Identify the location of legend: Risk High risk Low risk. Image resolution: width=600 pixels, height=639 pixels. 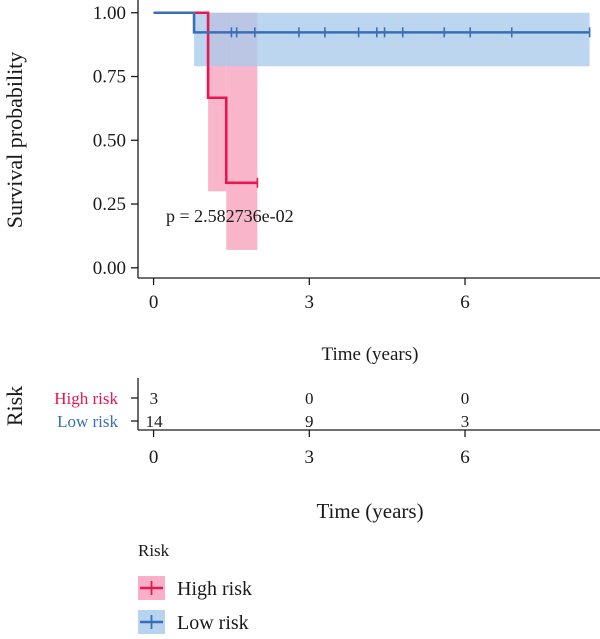
(195, 587).